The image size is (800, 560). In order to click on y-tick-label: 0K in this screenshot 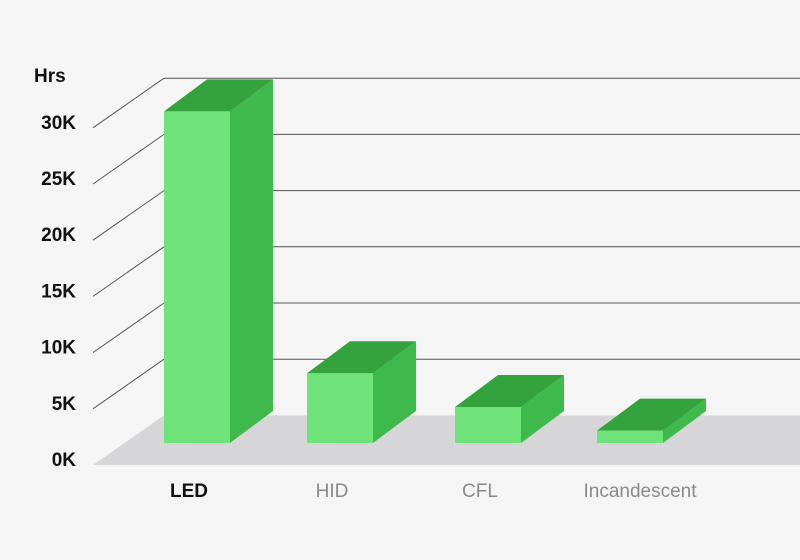, I will do `click(64, 460)`.